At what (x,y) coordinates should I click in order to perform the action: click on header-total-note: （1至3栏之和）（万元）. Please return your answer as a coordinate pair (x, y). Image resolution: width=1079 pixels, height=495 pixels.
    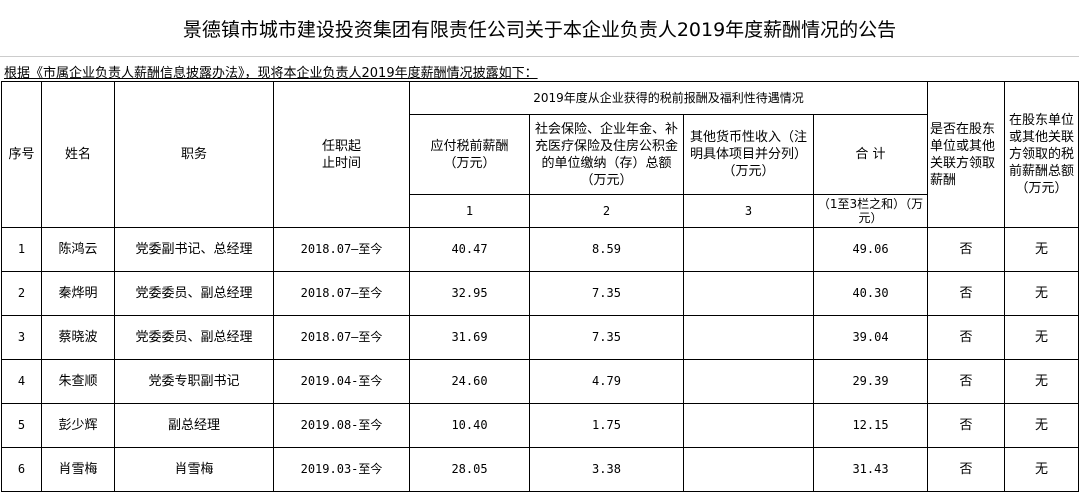
    Looking at the image, I should click on (870, 211).